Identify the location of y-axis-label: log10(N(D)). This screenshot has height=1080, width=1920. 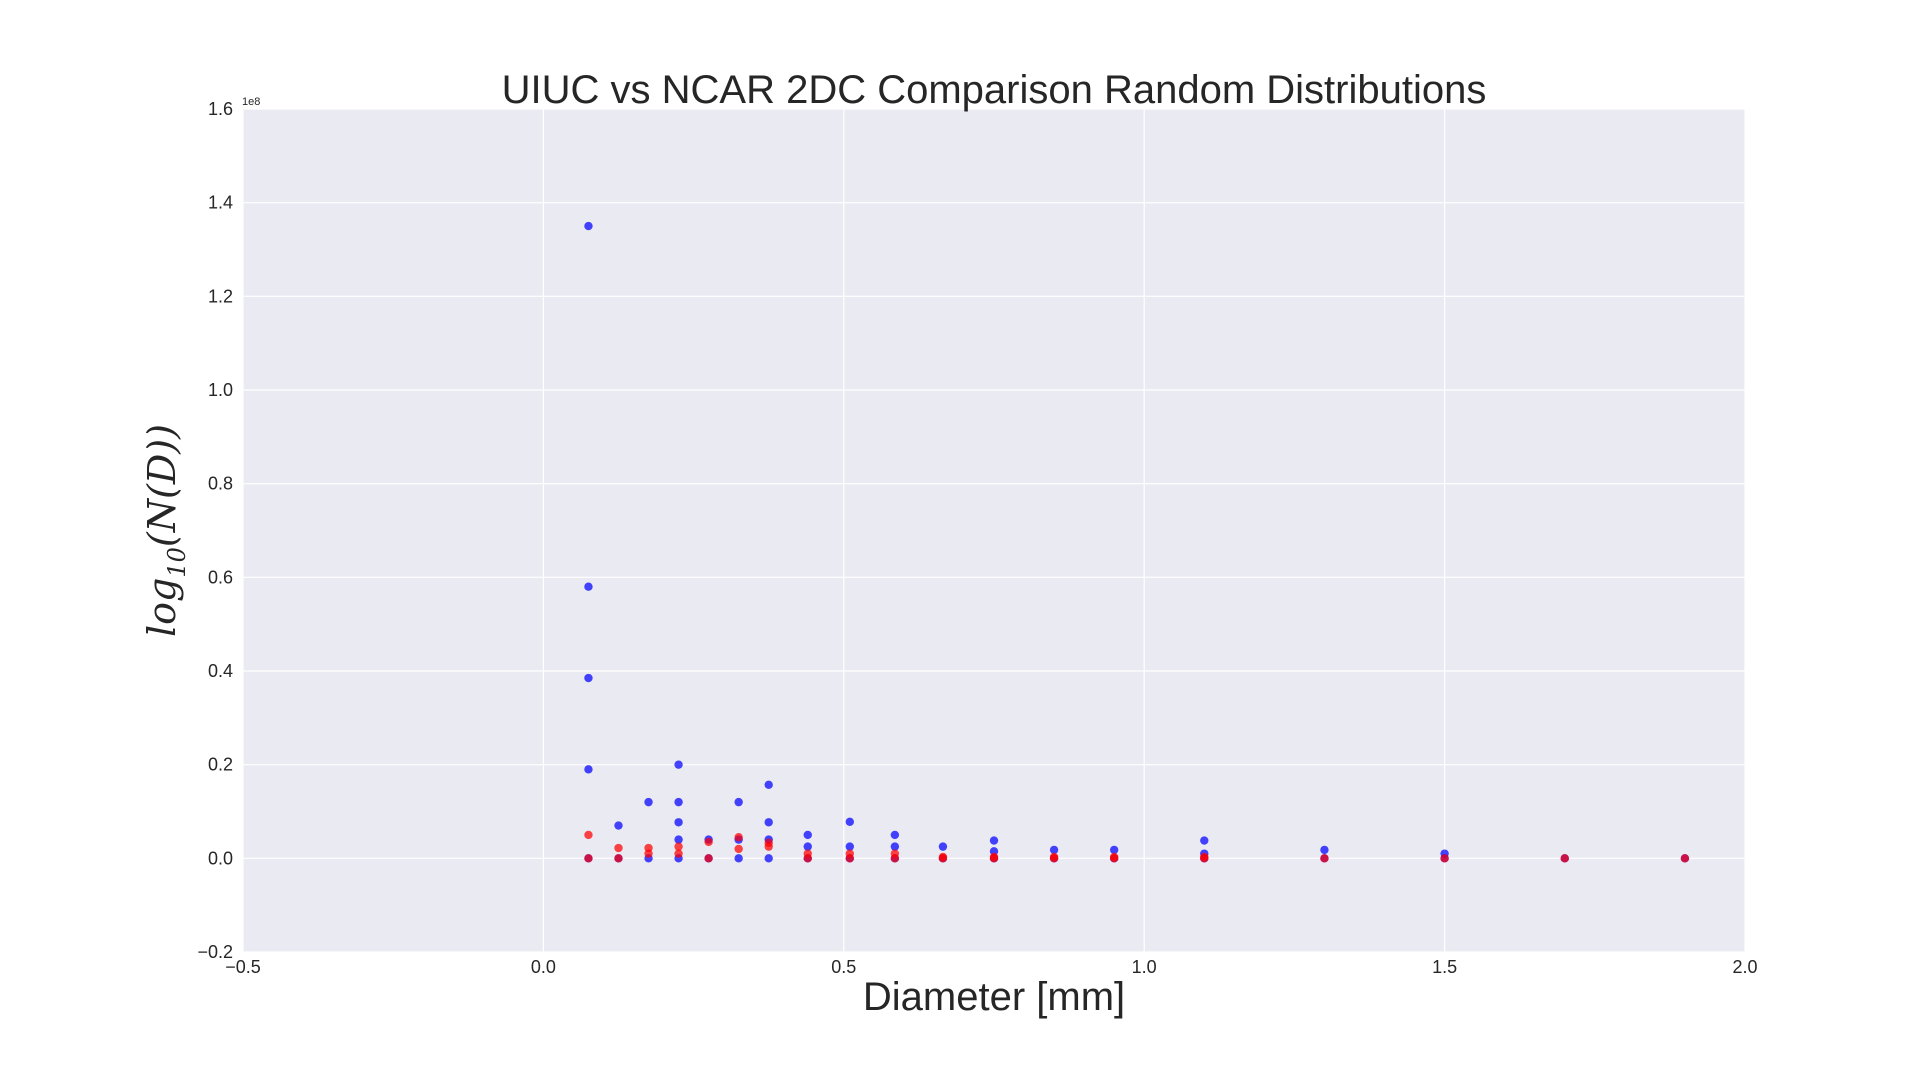
(165, 530).